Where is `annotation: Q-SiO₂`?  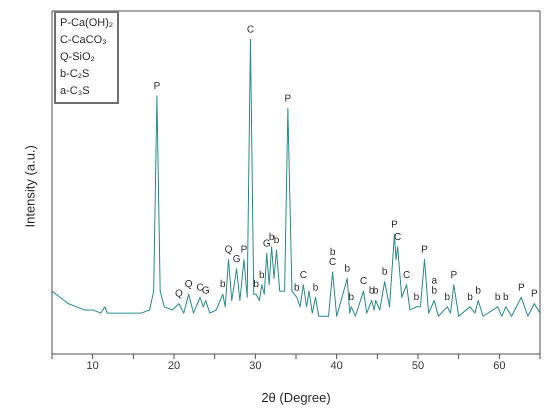
annotation: Q-SiO₂ is located at coordinates (78, 57).